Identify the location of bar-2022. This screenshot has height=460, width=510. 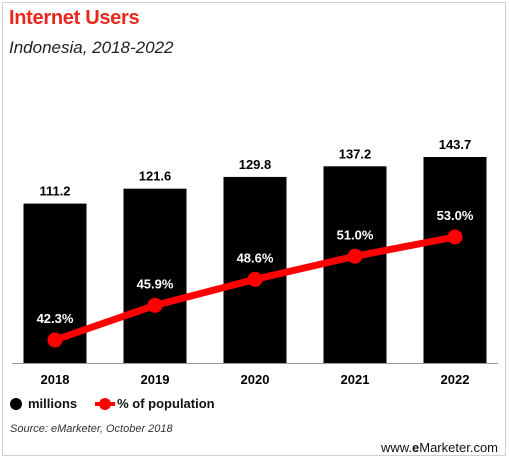
(455, 260).